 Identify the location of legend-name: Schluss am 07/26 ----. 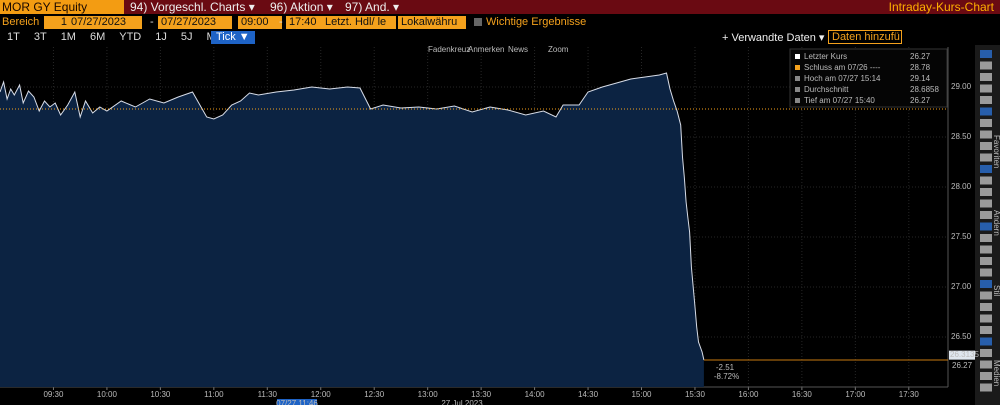
(842, 67).